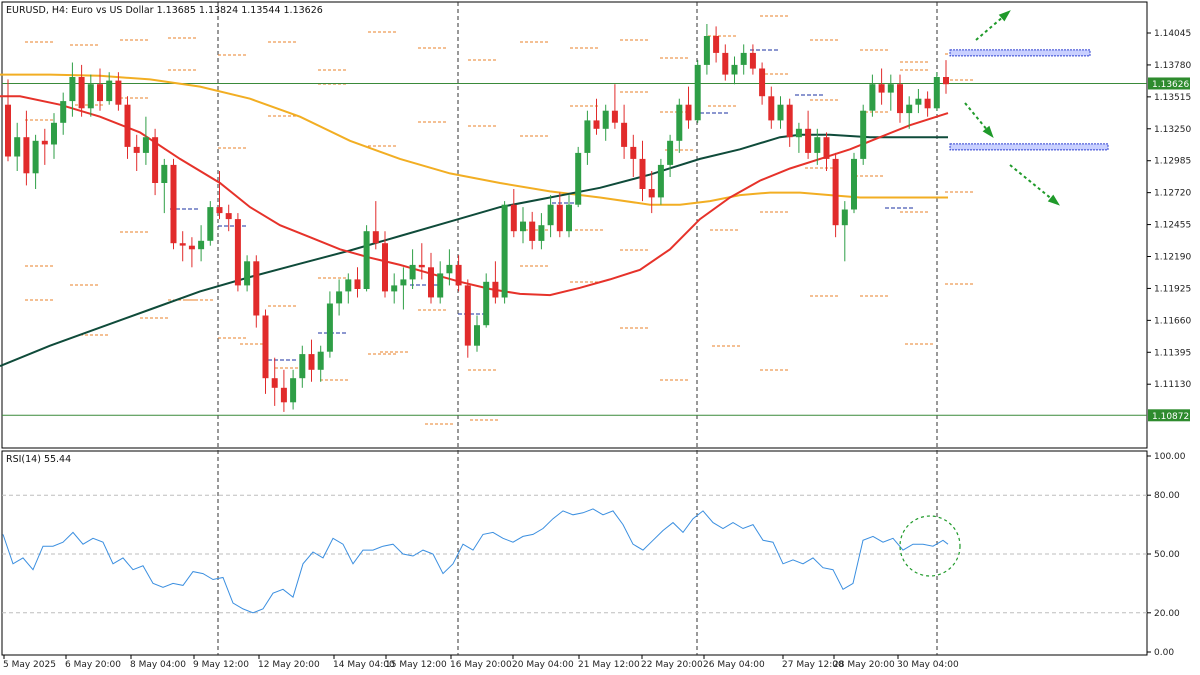 The image size is (1200, 675). I want to click on time-tick-label-11: 26 May 04:00, so click(734, 665).